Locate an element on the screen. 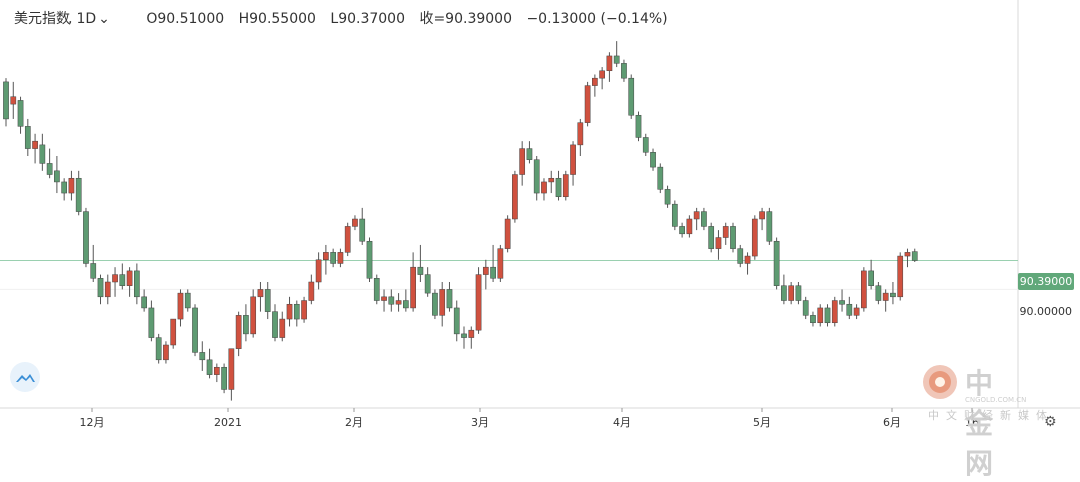  x-tick-label: 2月 is located at coordinates (354, 422).